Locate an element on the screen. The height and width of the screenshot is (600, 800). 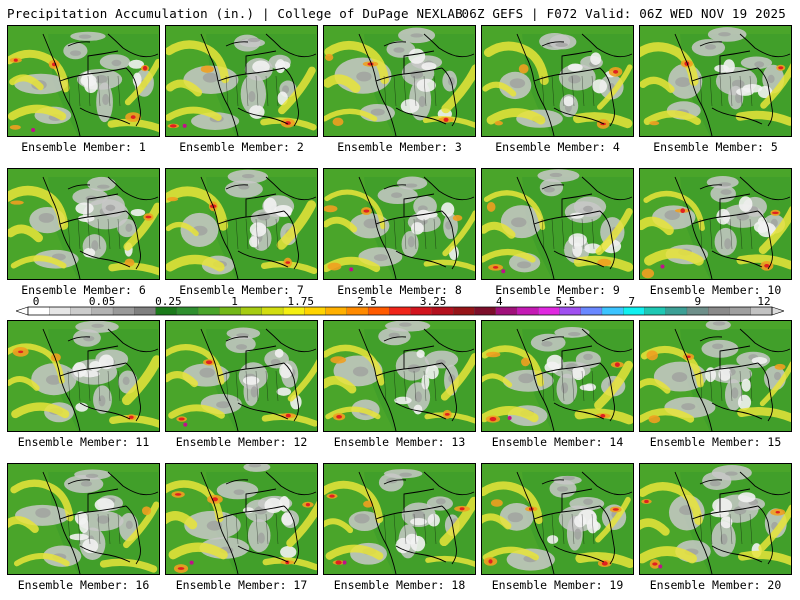
ensemble-member-panel: Ensemble Member: 17 is located at coordinates (241, 529).